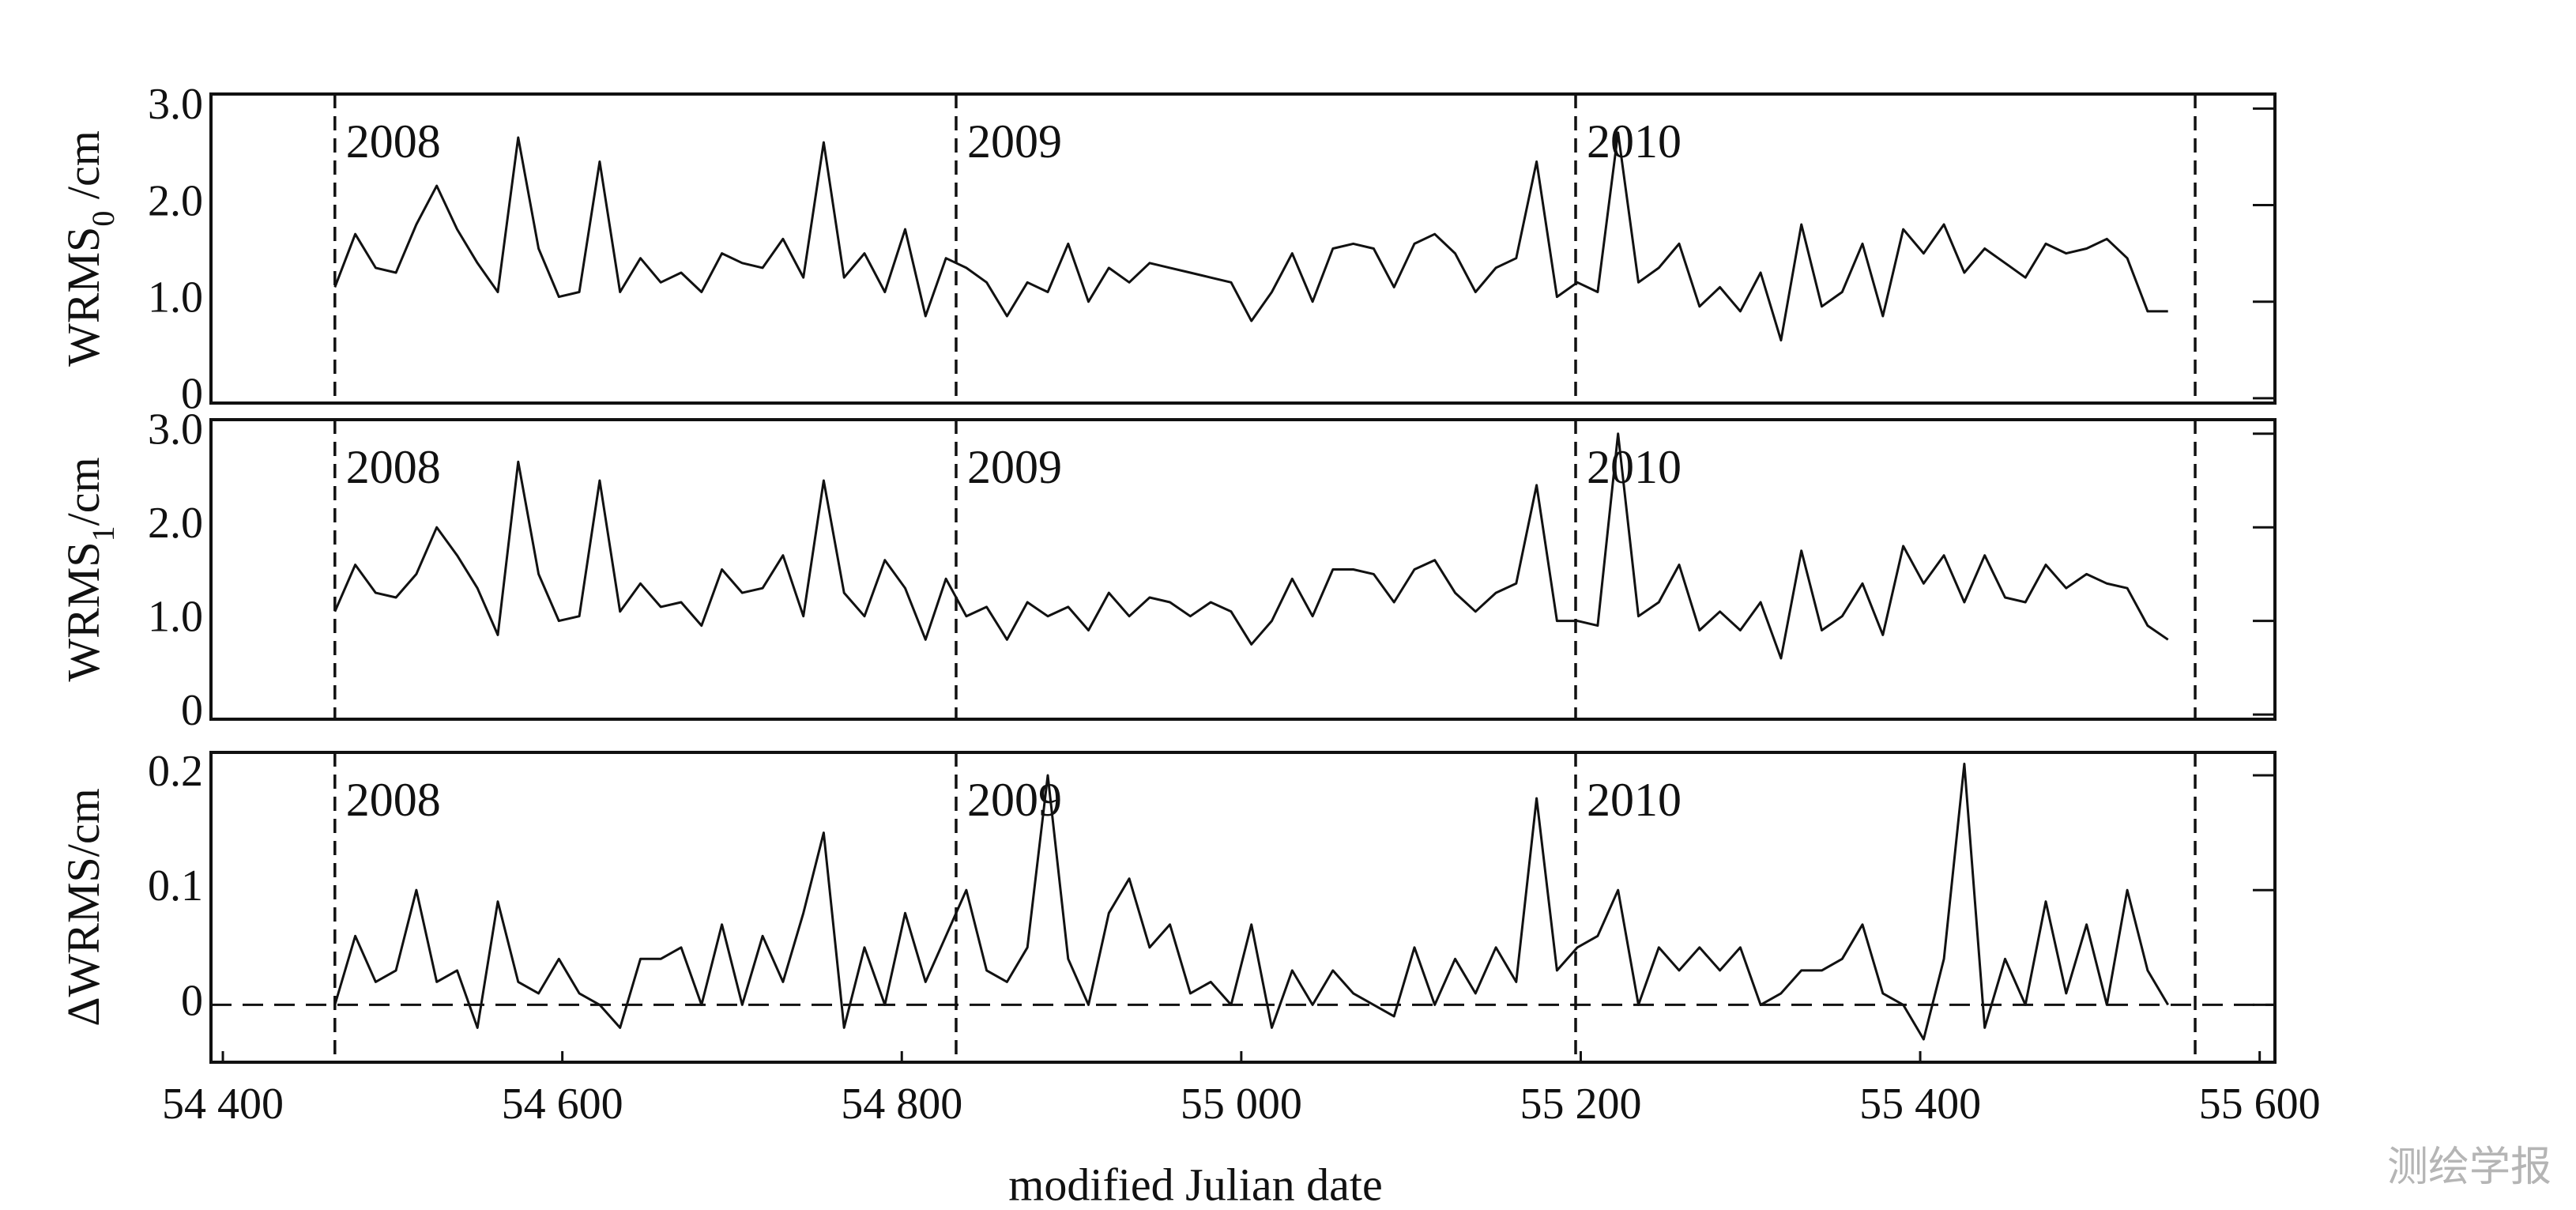  Describe the element at coordinates (1580, 1104) in the screenshot. I see `x-tick-label: 55 200` at that location.